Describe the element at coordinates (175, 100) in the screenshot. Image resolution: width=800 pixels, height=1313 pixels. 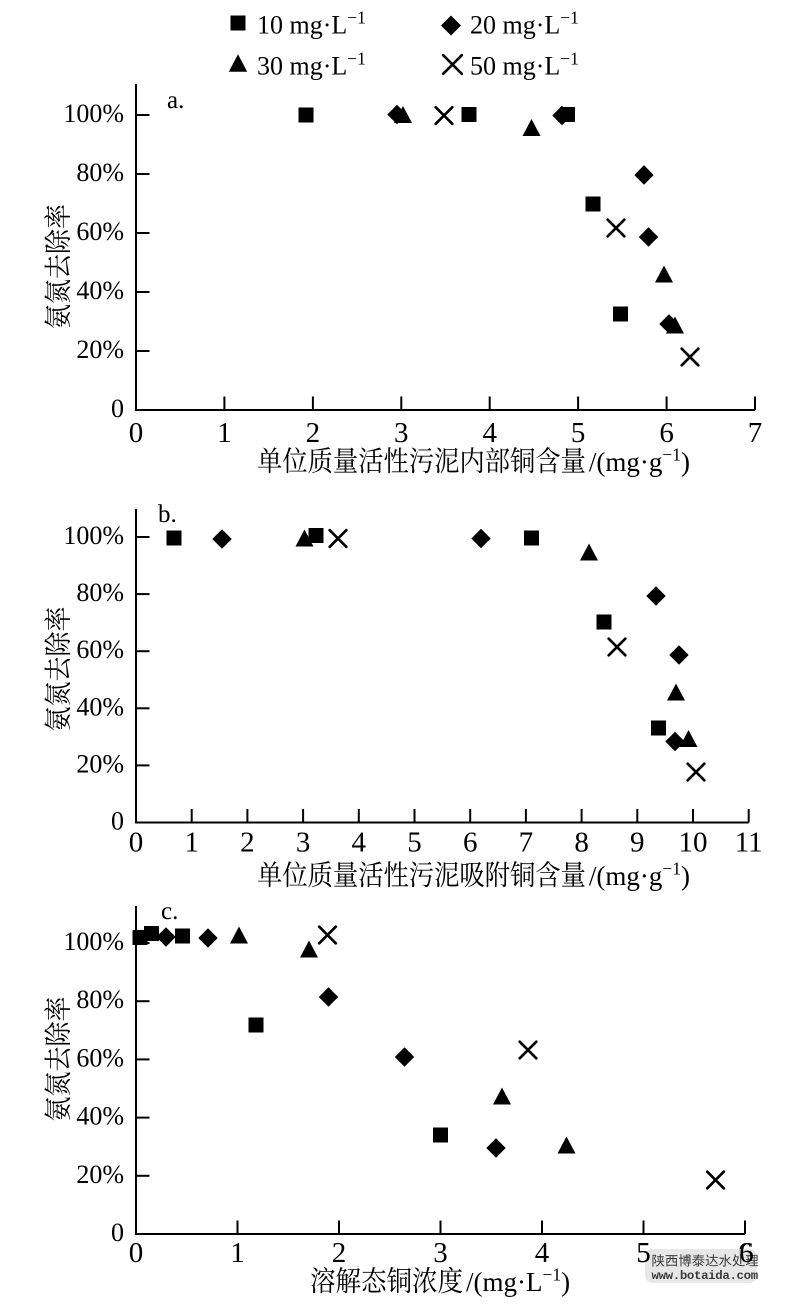
I see `svg-text: a.` at that location.